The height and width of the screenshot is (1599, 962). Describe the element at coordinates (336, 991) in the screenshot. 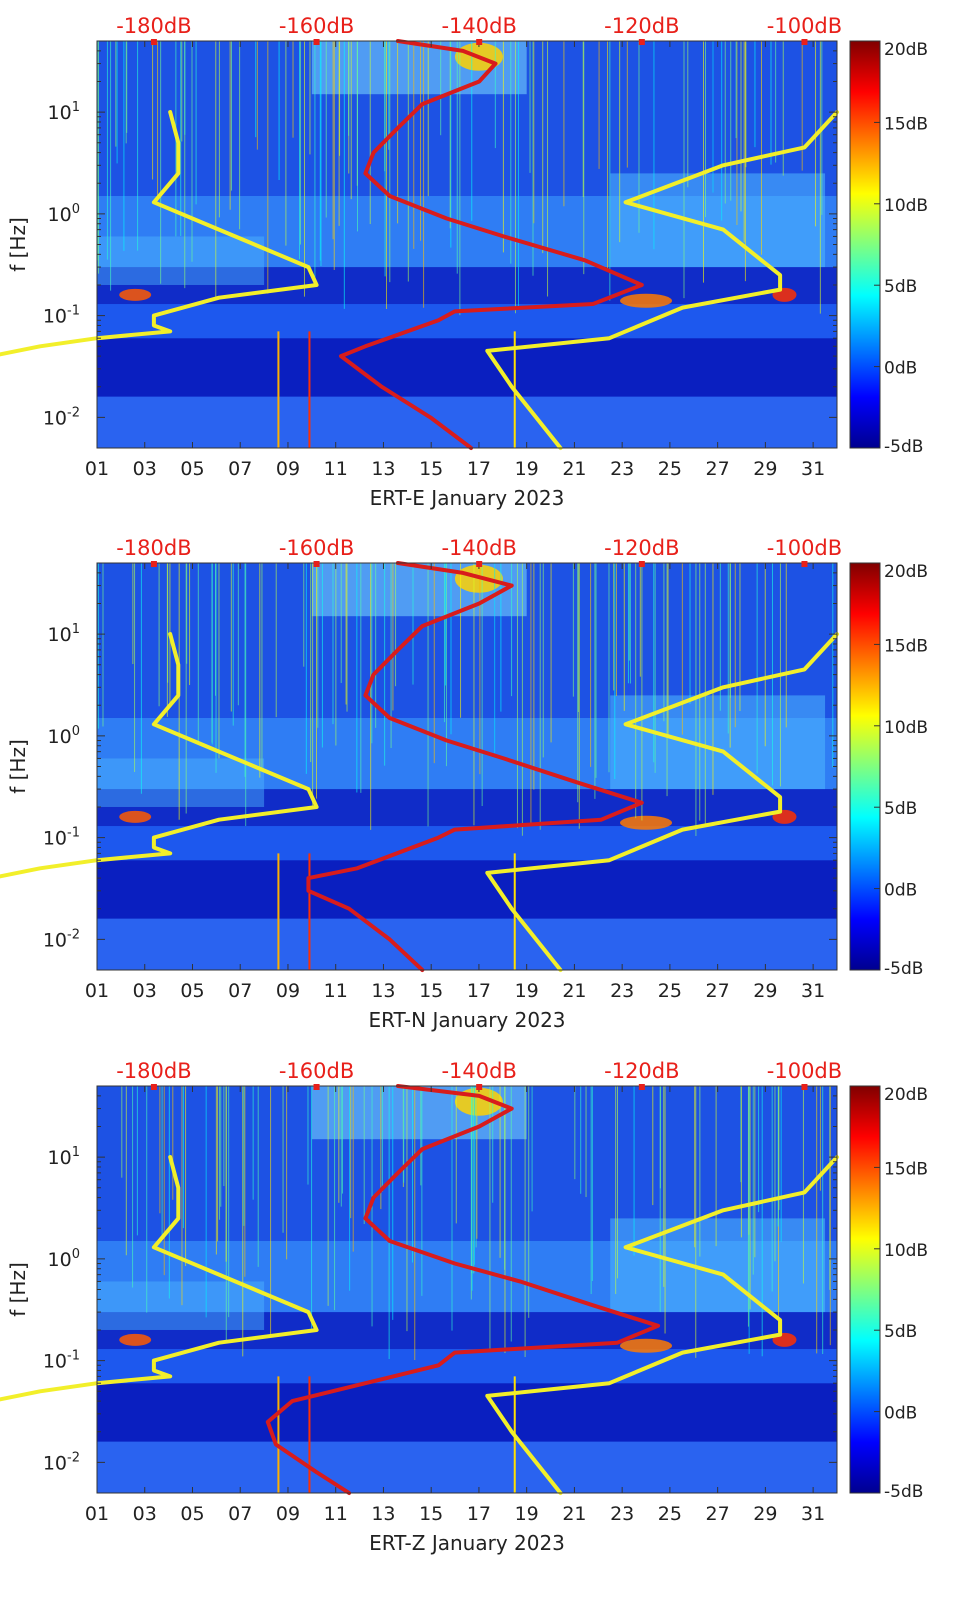

I see `x-tick-label: 11` at that location.